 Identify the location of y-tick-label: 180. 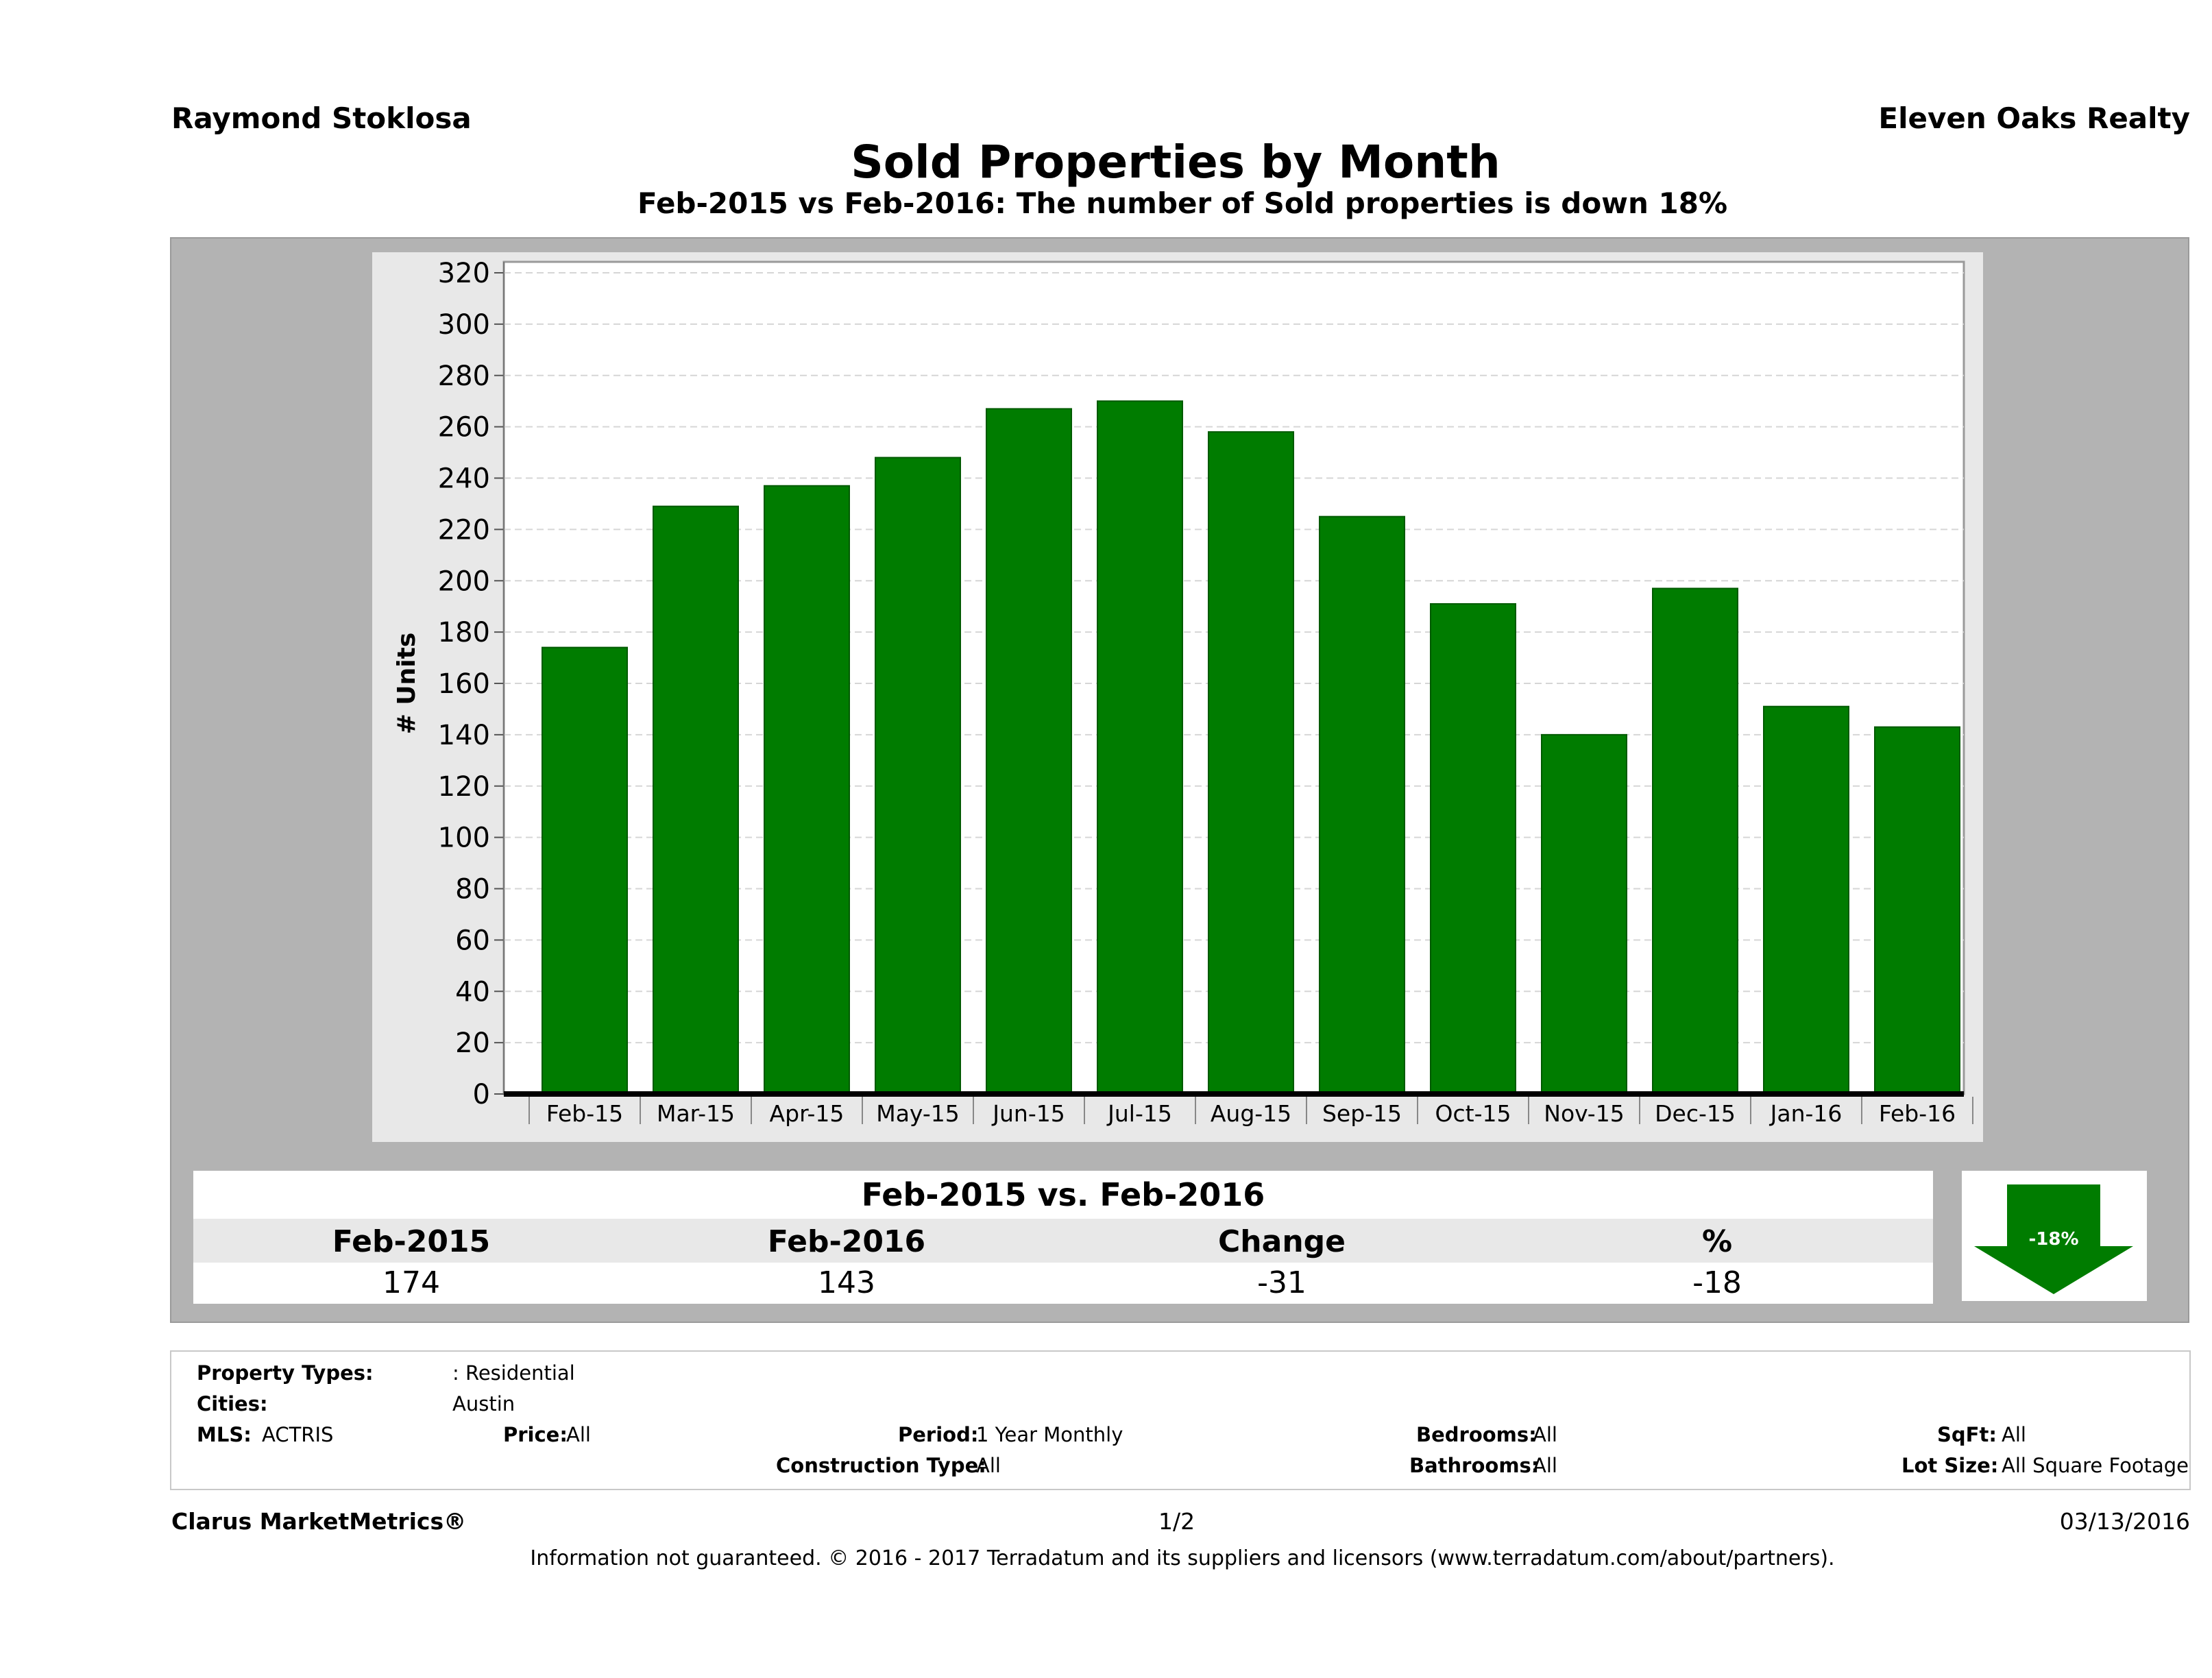
(464, 632).